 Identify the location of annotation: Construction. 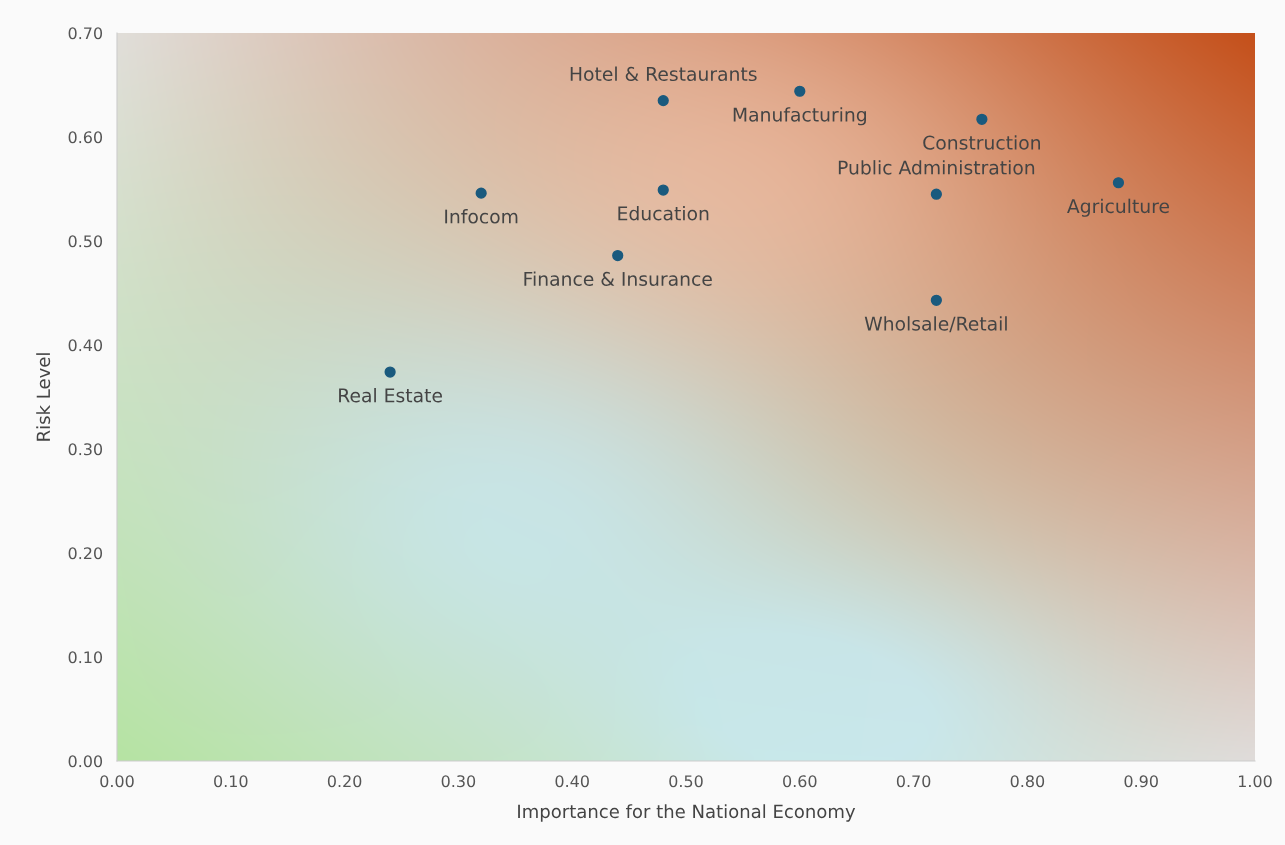
(981, 142).